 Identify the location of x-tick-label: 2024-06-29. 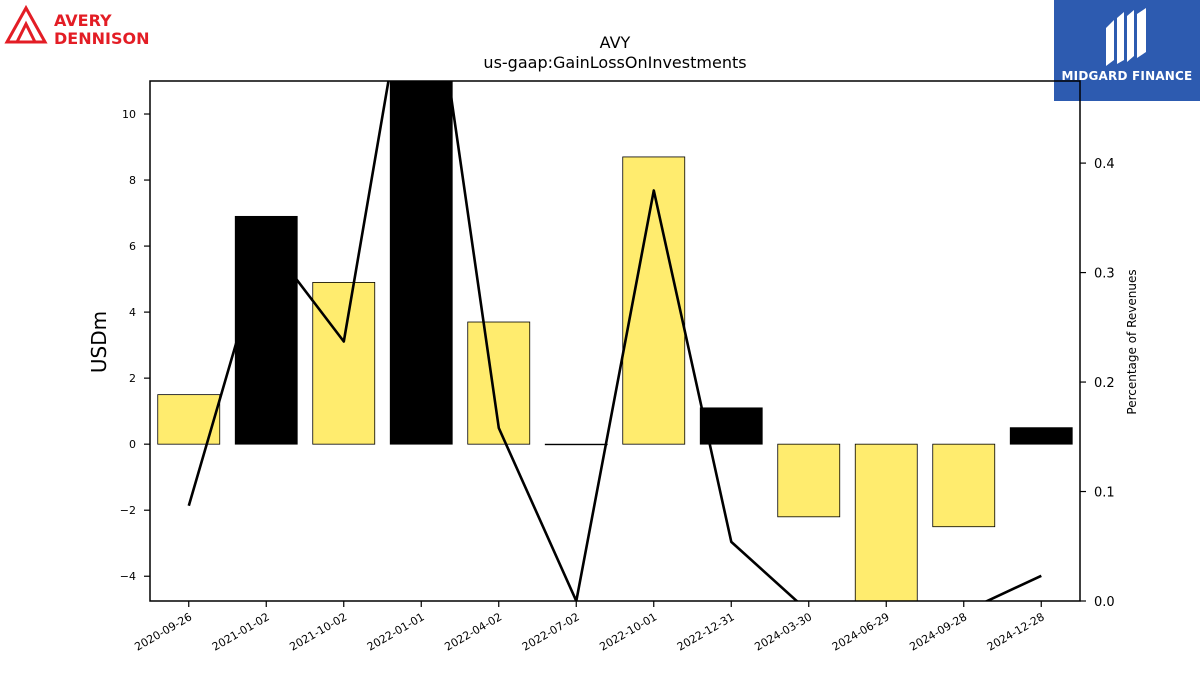
(861, 631).